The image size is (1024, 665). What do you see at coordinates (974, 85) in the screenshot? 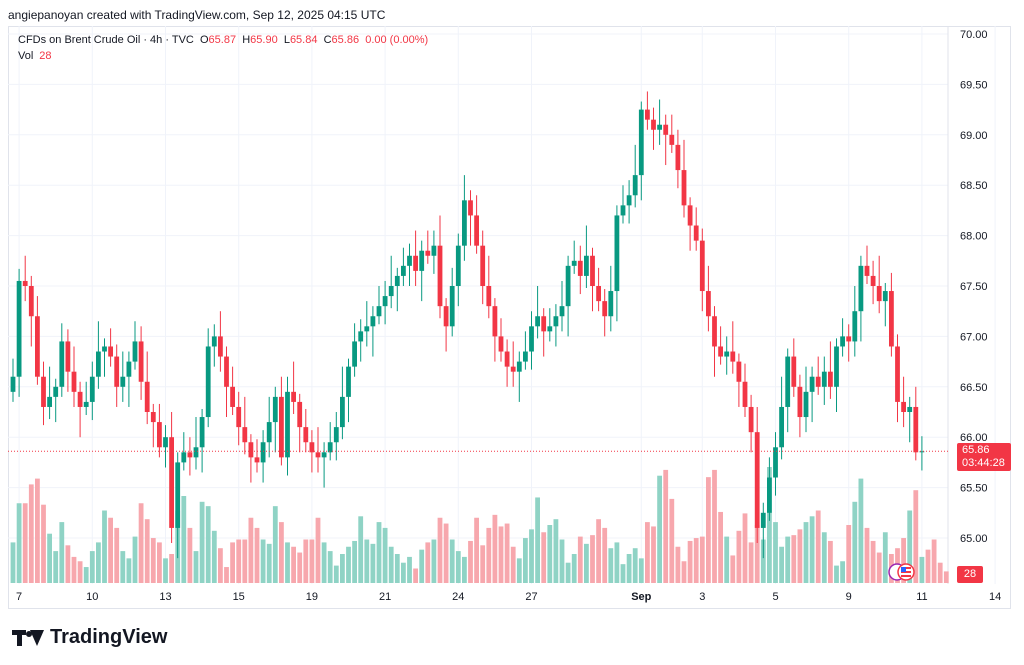
I see `price-axis-label: 69.50` at bounding box center [974, 85].